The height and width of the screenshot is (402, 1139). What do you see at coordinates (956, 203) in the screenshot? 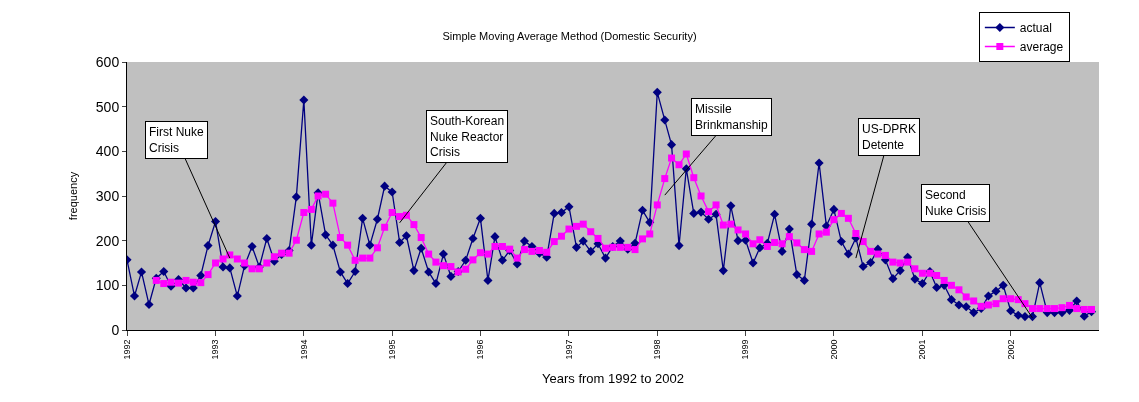
I see `annotation: Second Nuke Crisis` at bounding box center [956, 203].